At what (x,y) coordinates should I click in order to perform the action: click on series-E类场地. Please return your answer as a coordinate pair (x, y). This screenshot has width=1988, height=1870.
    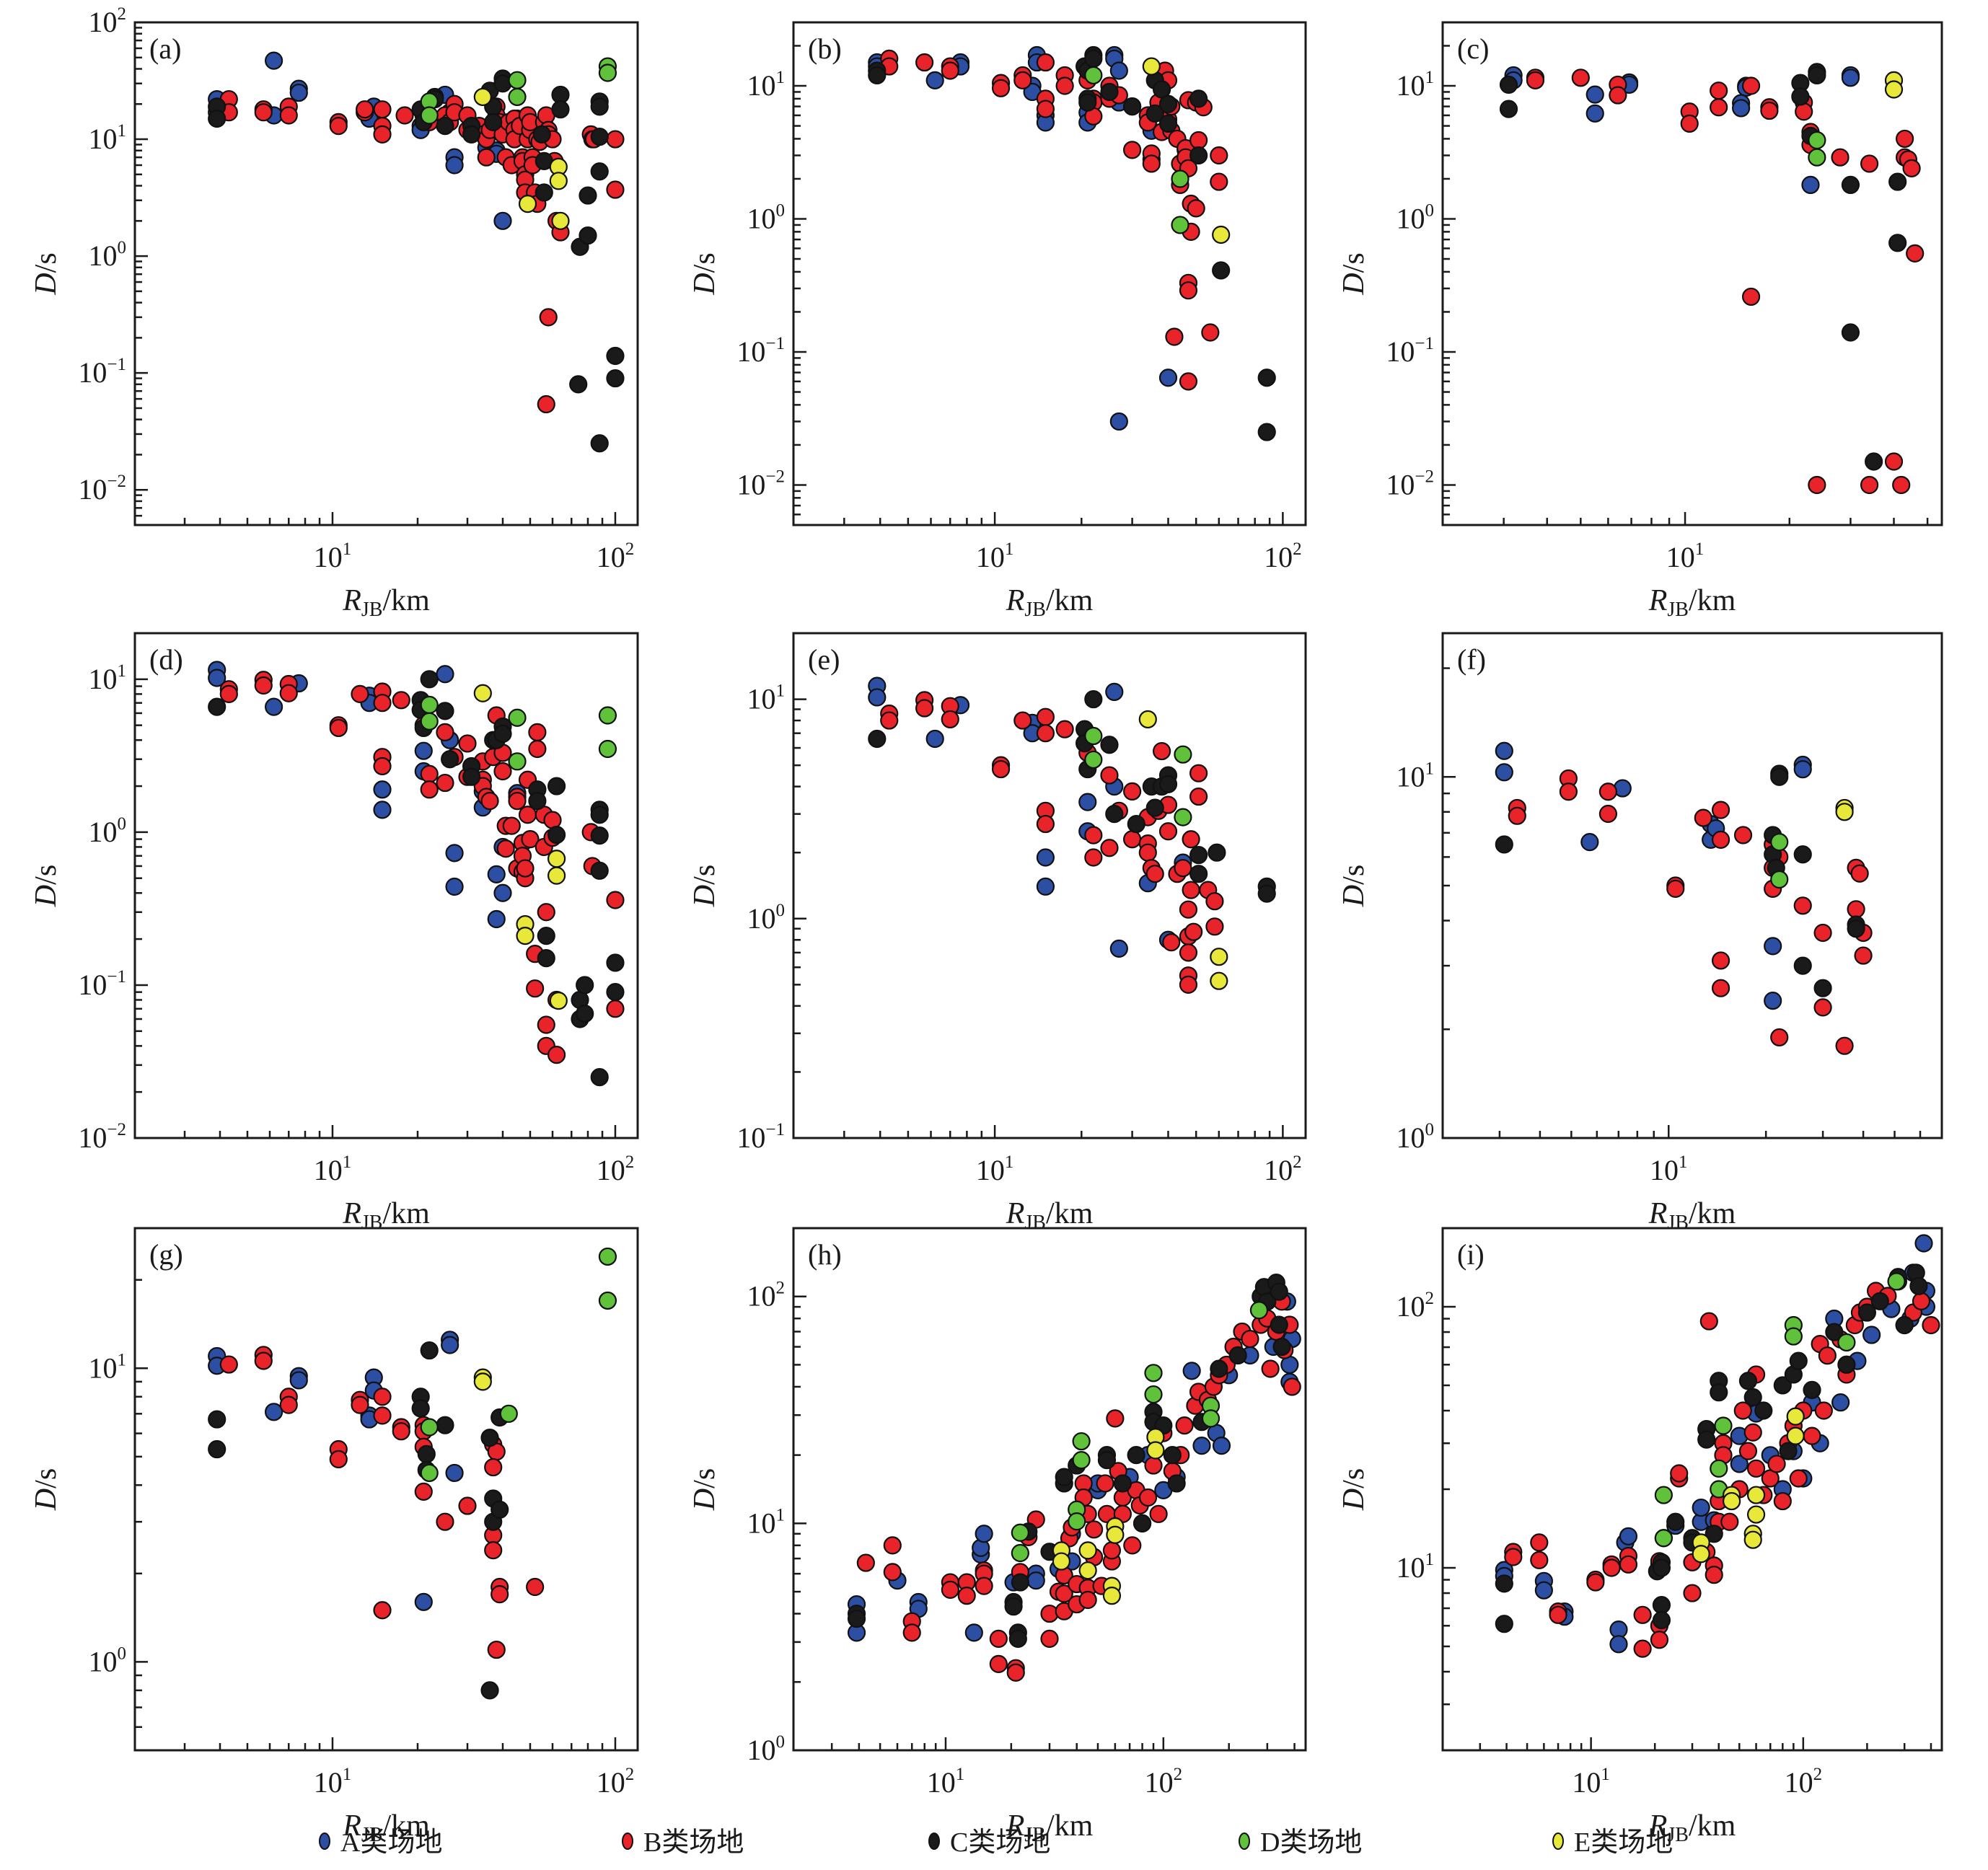
    Looking at the image, I should click on (521, 158).